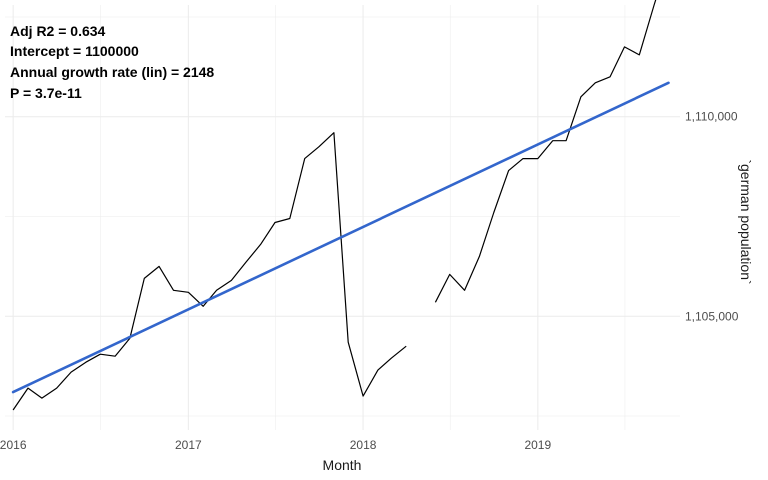 The height and width of the screenshot is (480, 768). I want to click on y-tick-label: 1,110,000, so click(711, 117).